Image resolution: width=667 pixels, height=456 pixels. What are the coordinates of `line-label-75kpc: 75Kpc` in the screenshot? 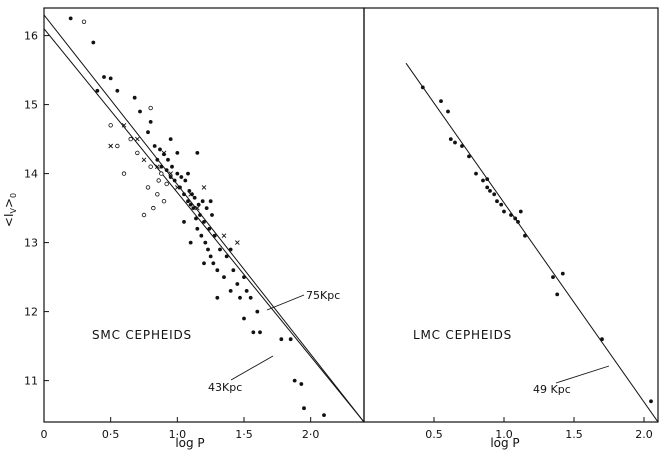 It's located at (323, 295).